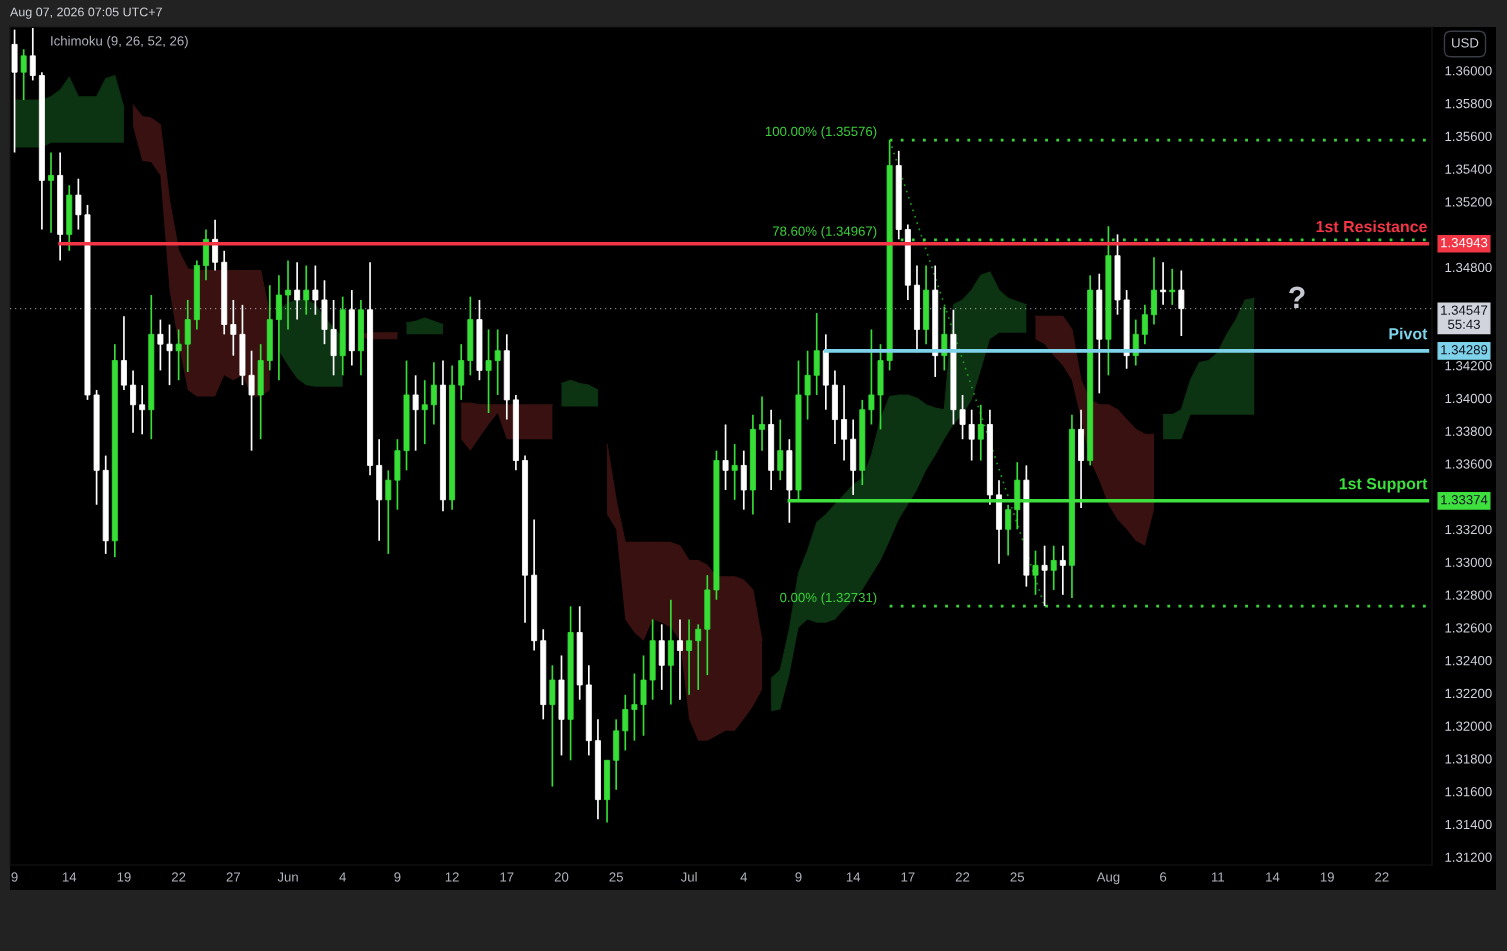 This screenshot has height=951, width=1507. I want to click on y-tick-label: 1.31200, so click(1468, 857).